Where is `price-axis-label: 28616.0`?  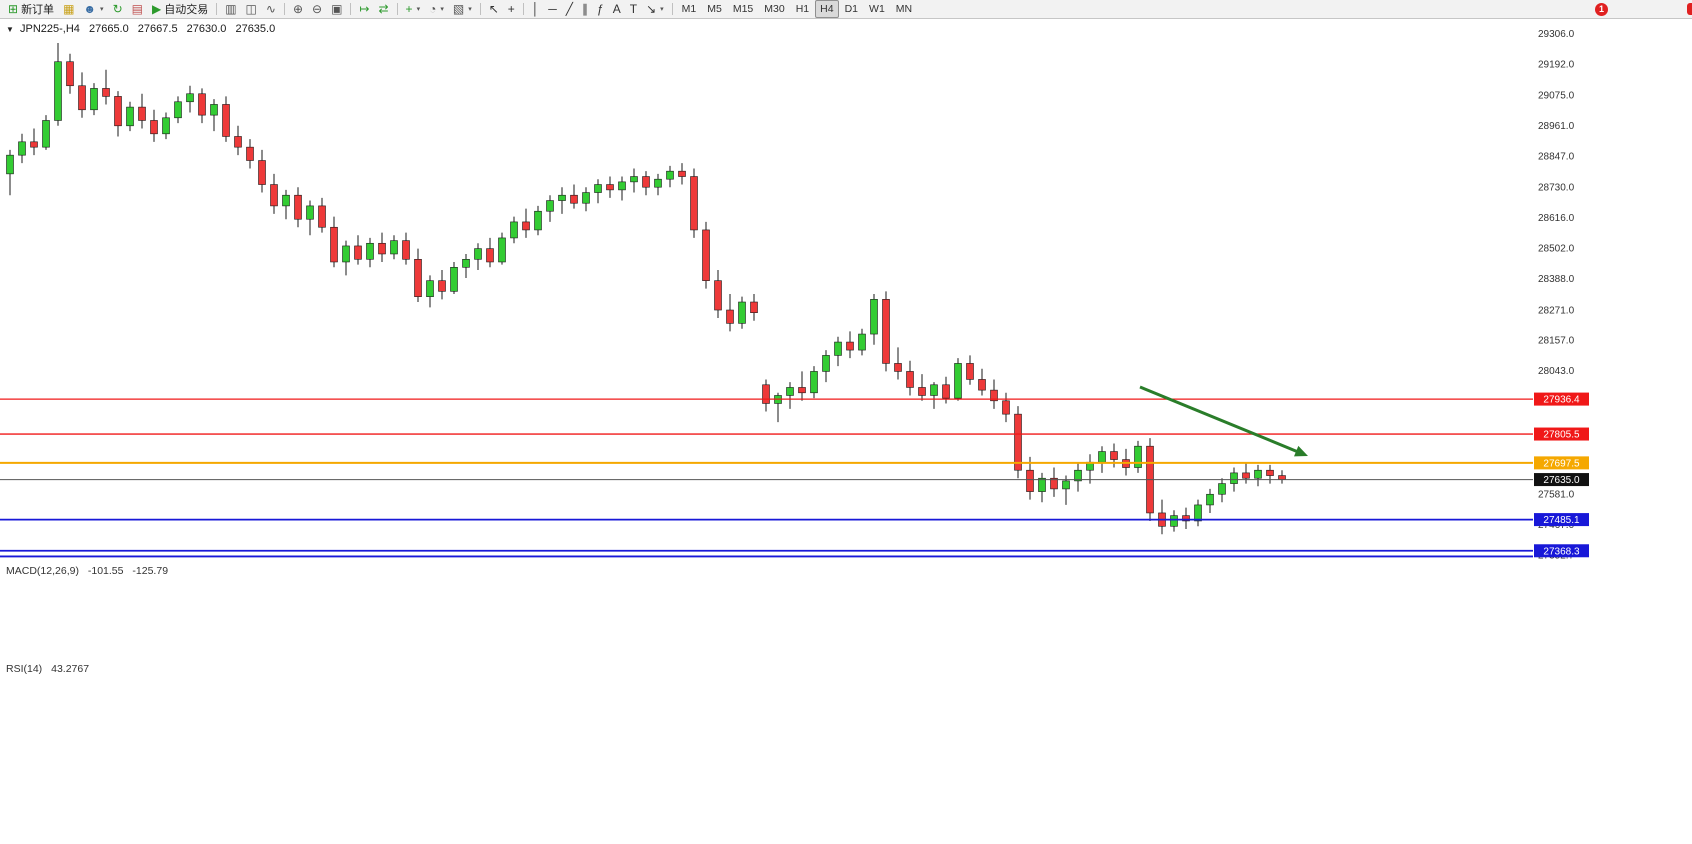
price-axis-label: 28616.0 is located at coordinates (1556, 218).